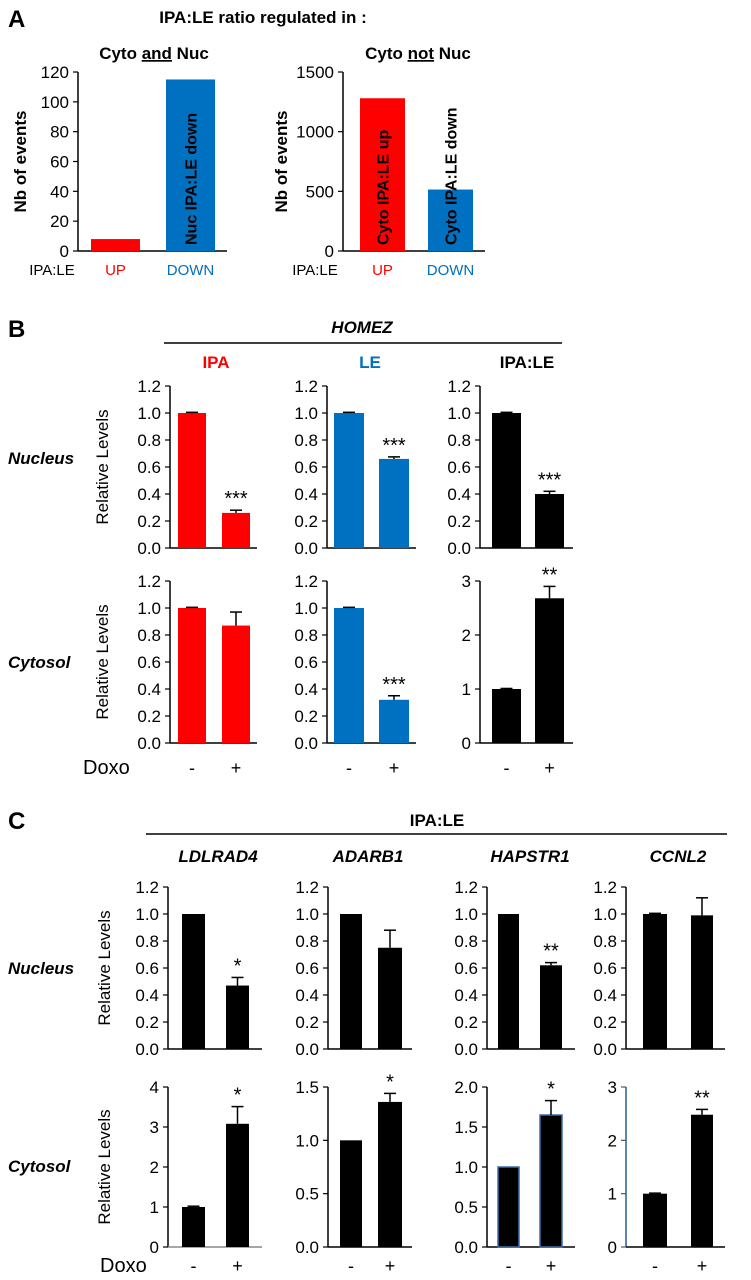 This screenshot has width=751, height=1280. What do you see at coordinates (527, 362) in the screenshot?
I see `panel-b-col-ipa-le: IPA:LE` at bounding box center [527, 362].